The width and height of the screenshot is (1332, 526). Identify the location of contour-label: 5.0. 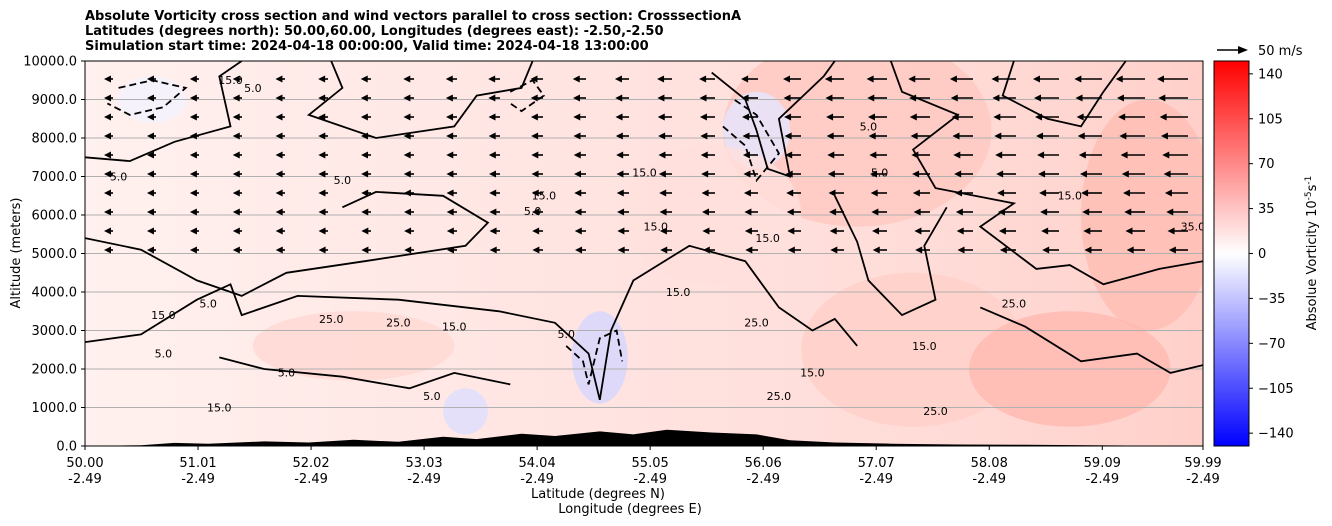
(253, 88).